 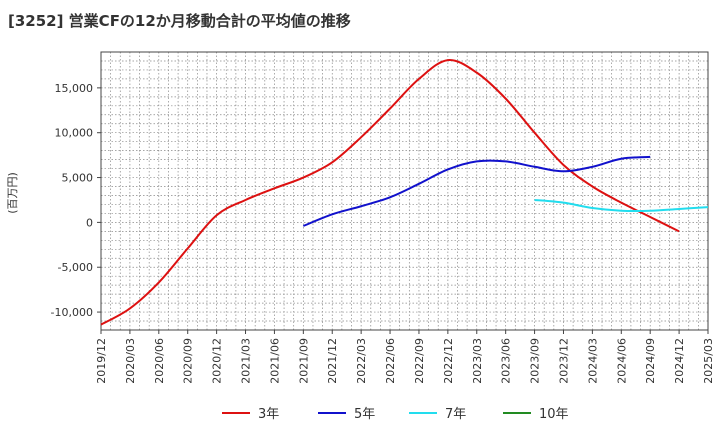 What do you see at coordinates (332, 361) in the screenshot?
I see `x-tick-label: 2021/12` at bounding box center [332, 361].